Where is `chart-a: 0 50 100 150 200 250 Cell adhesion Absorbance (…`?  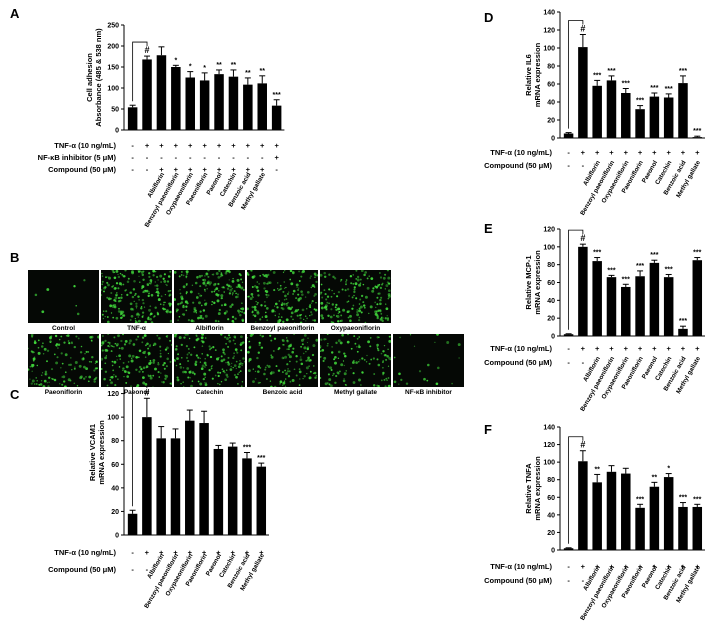
chart-a: 0 50 100 150 200 250 Cell adhesion Absorbance (… is located at coordinates (161, 126).